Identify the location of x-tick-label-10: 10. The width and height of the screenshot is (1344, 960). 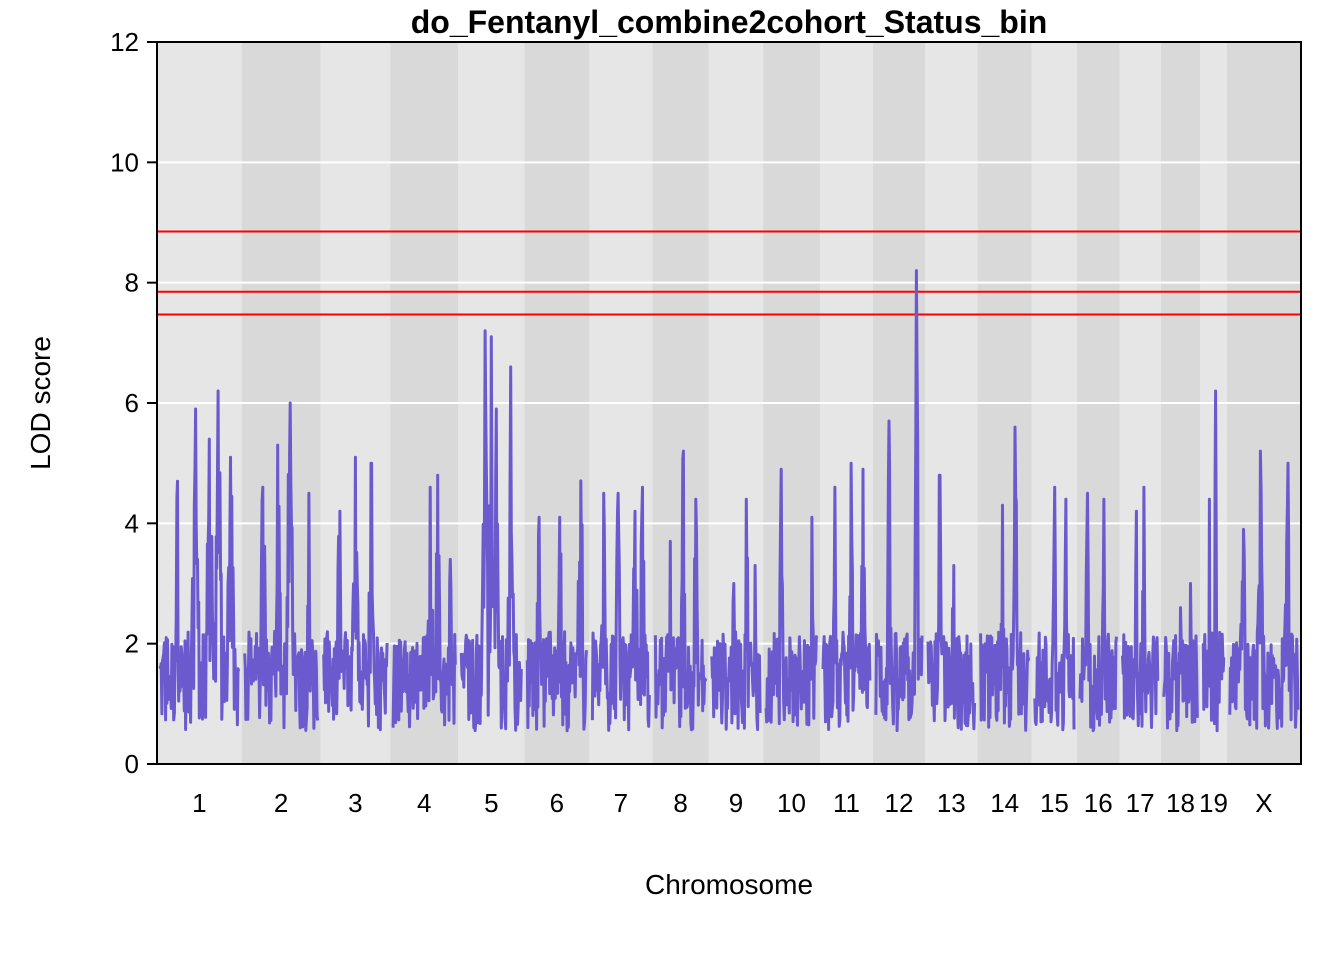
(791, 803).